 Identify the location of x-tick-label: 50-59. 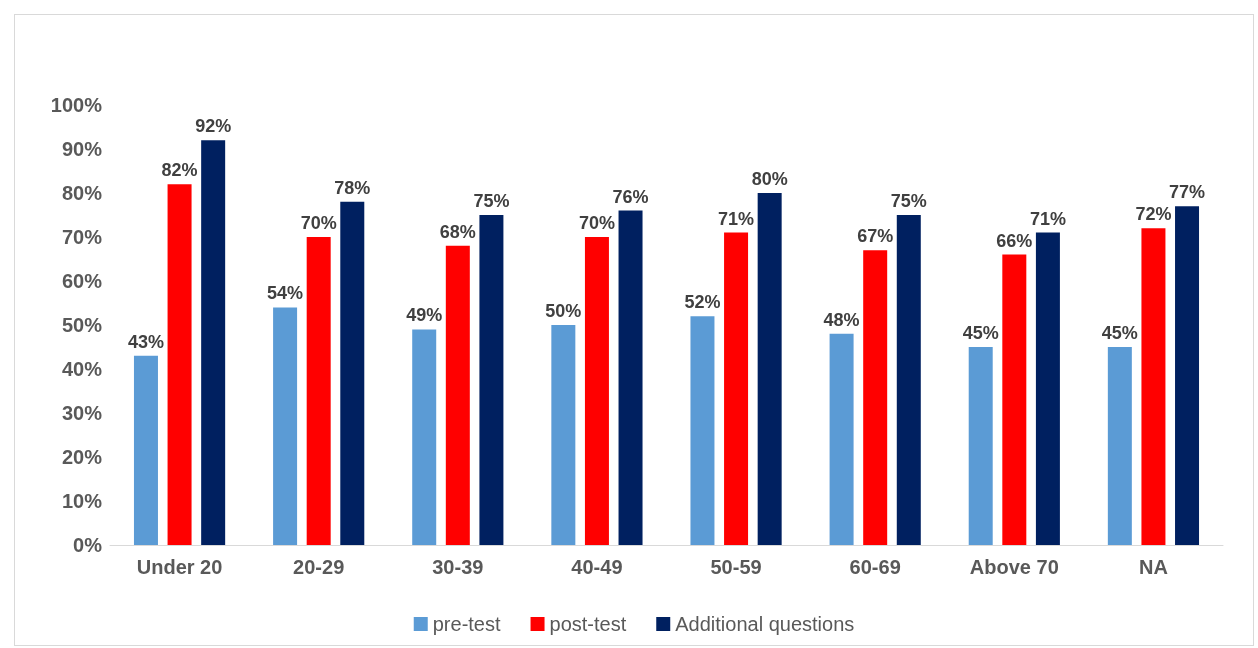
(736, 567).